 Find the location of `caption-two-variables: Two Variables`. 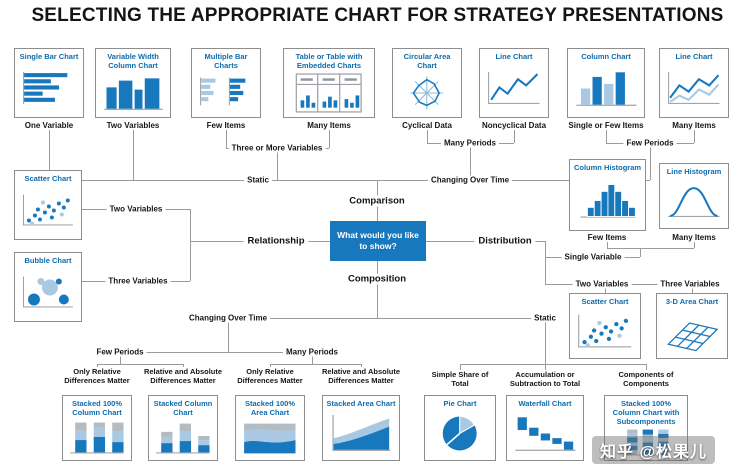

caption-two-variables: Two Variables is located at coordinates (133, 125).